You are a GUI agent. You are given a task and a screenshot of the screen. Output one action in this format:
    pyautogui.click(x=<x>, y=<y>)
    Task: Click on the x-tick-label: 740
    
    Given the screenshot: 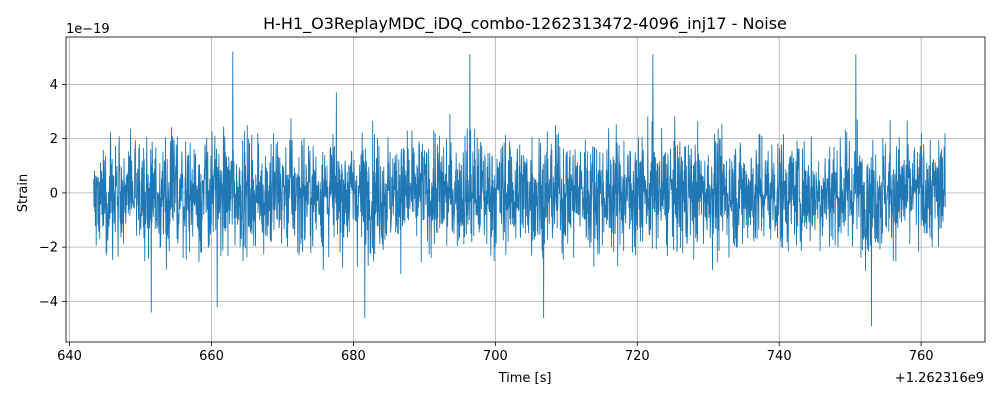 What is the action you would take?
    pyautogui.click(x=779, y=356)
    